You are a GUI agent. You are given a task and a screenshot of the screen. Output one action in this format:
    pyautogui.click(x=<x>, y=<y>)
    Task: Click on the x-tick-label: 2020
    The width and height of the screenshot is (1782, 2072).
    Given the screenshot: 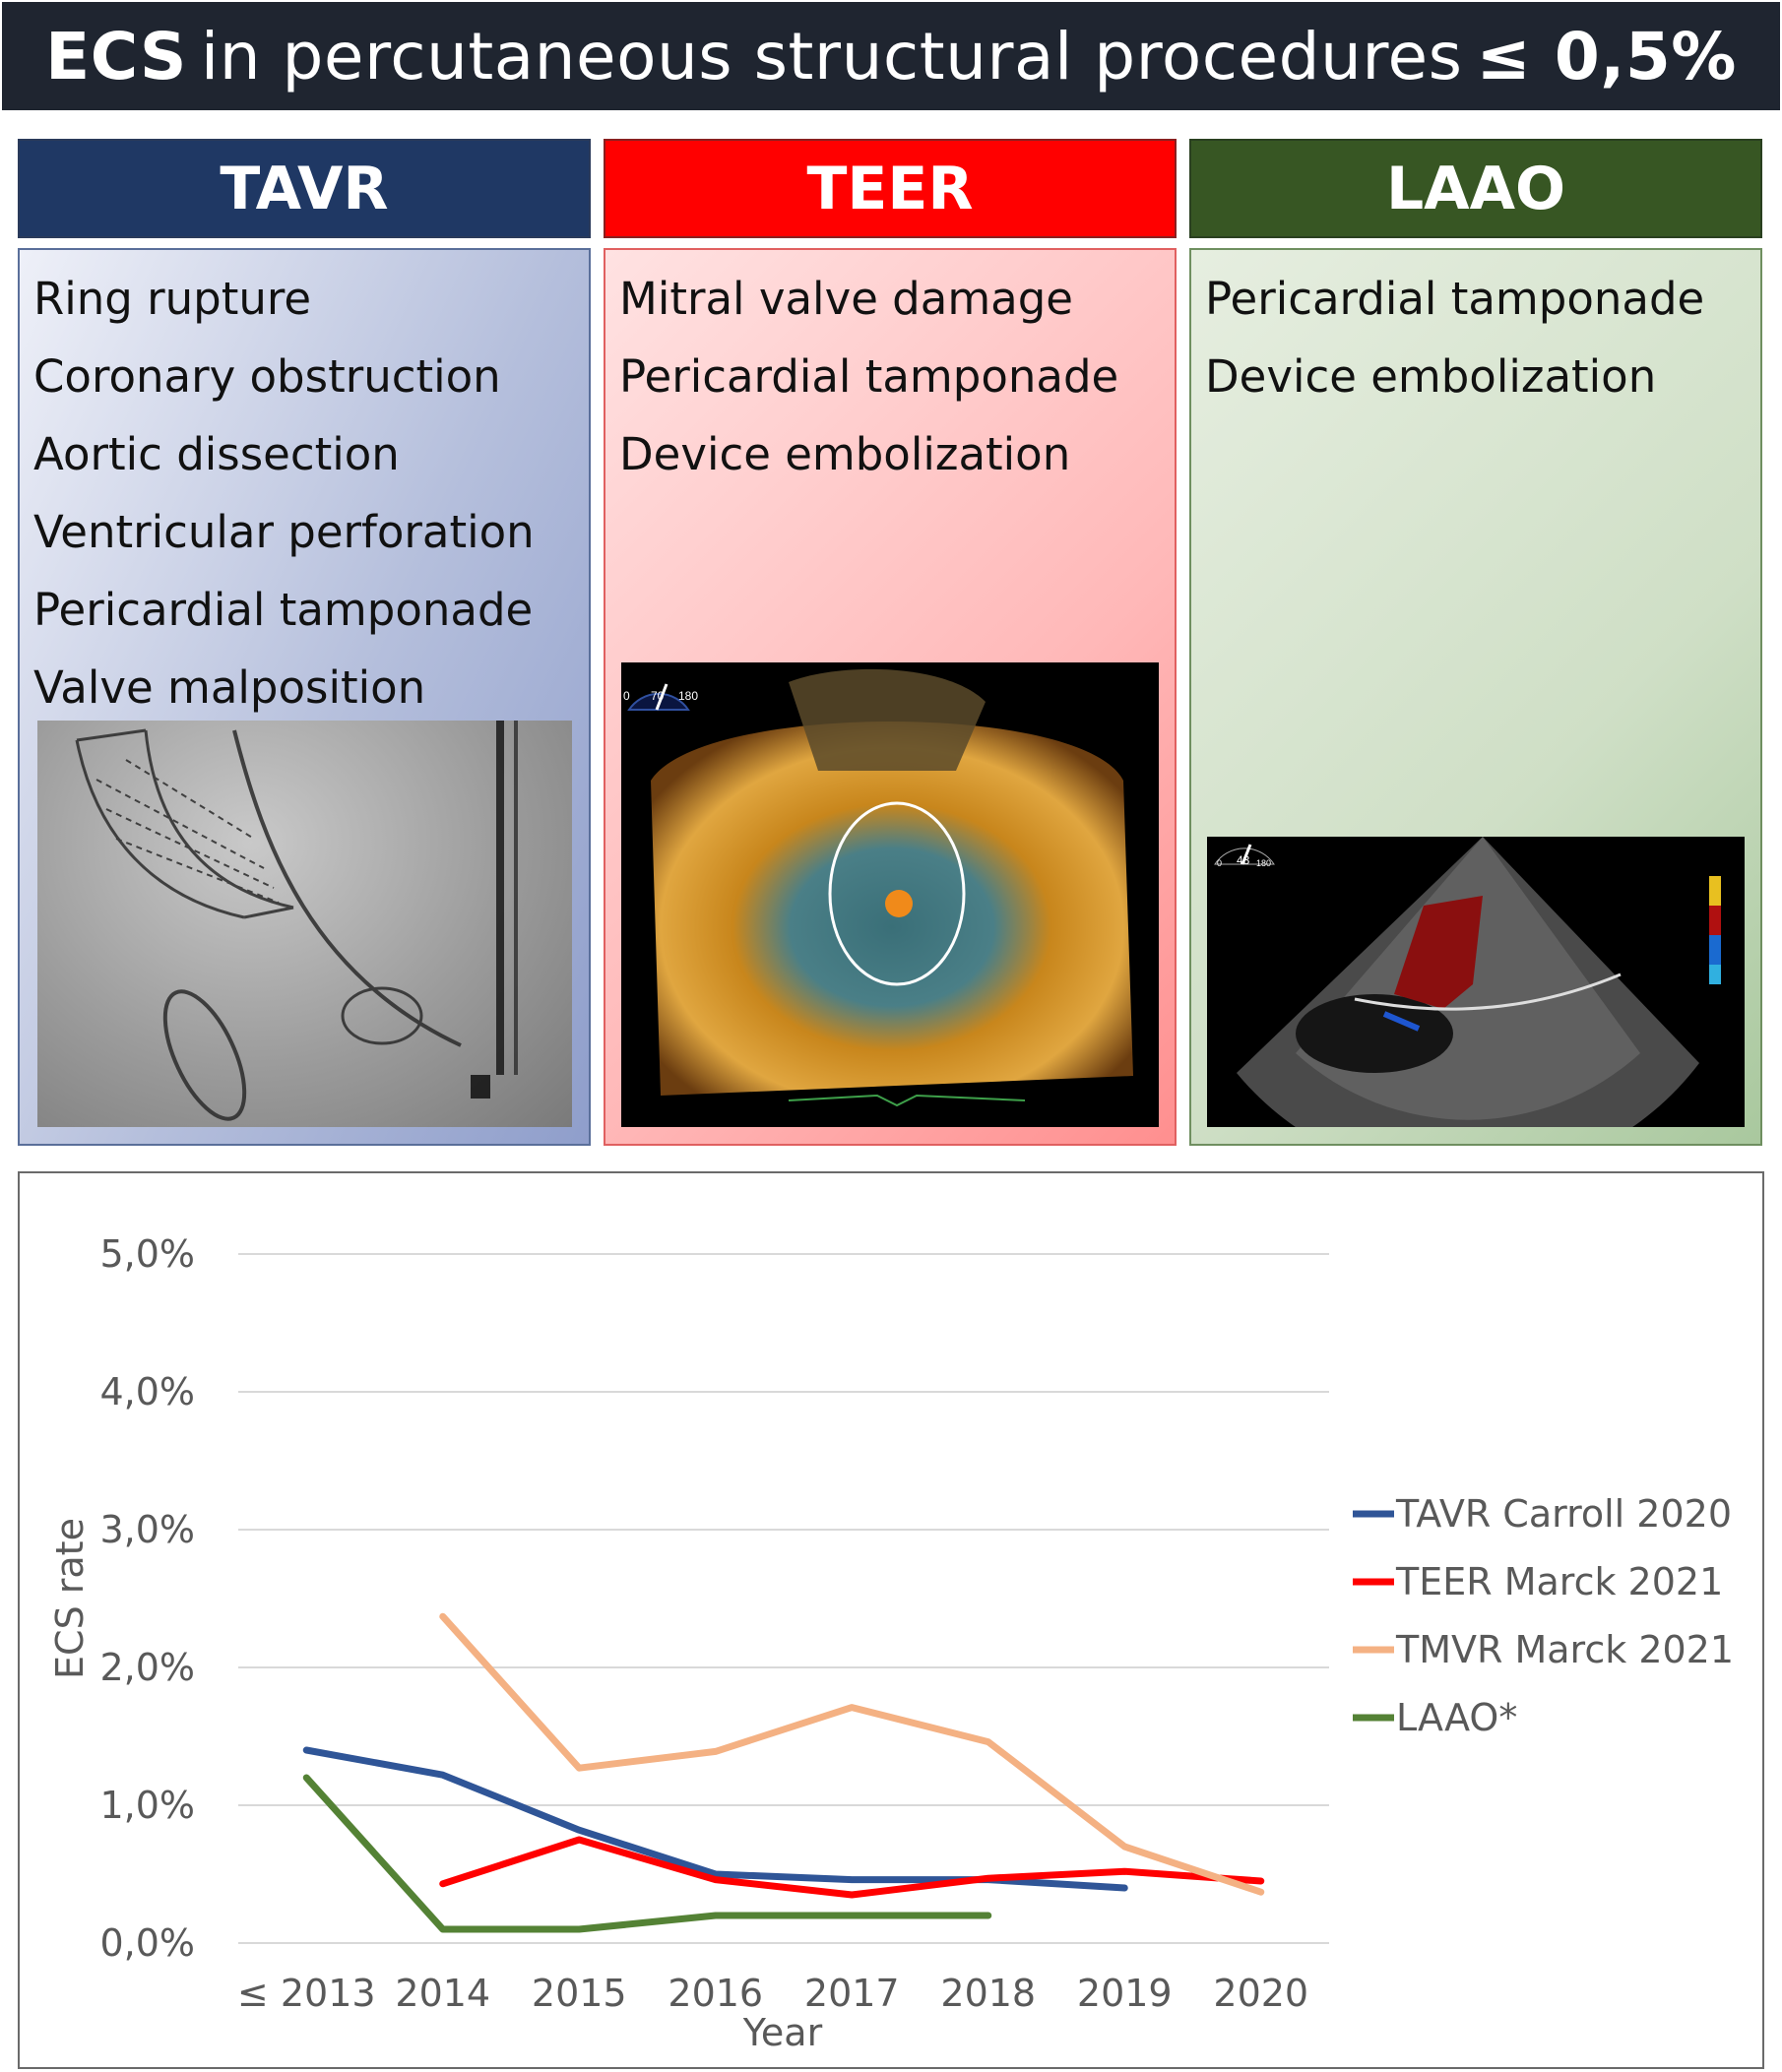 What is the action you would take?
    pyautogui.click(x=1260, y=1993)
    